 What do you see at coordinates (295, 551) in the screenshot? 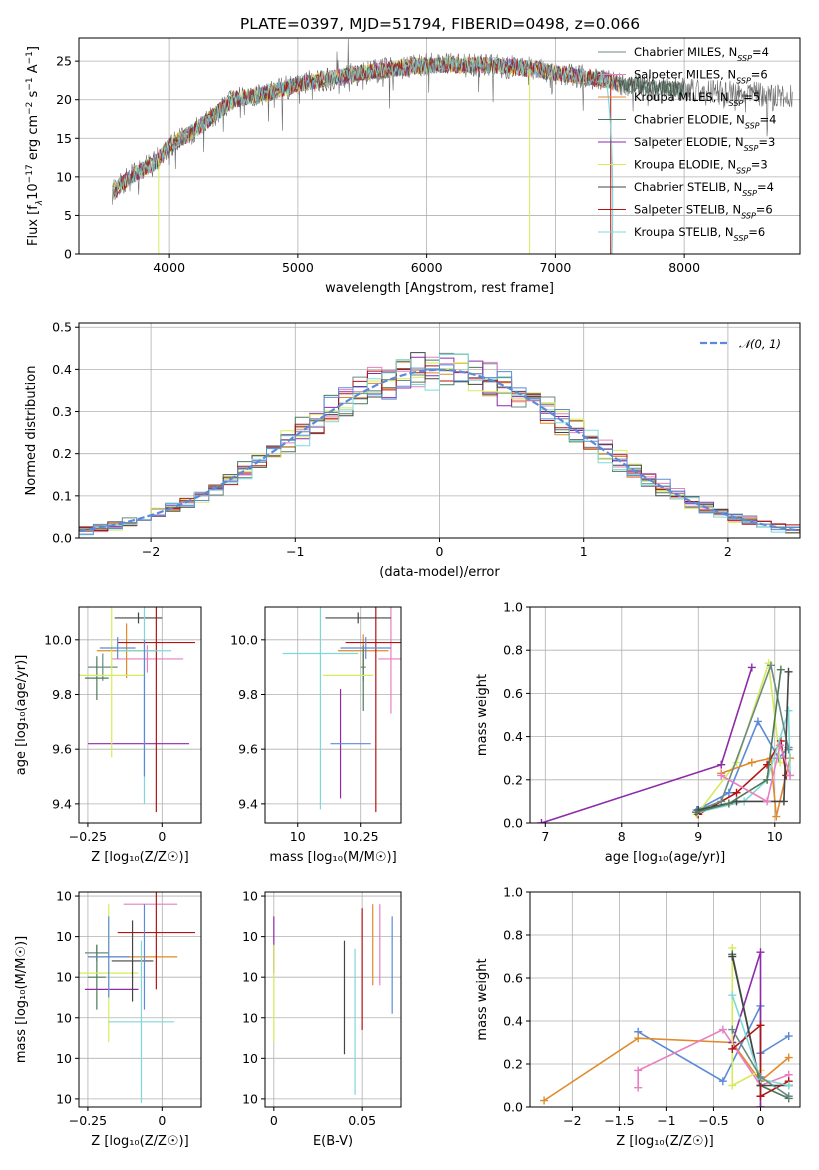
I see `x-tick-label: −1` at bounding box center [295, 551].